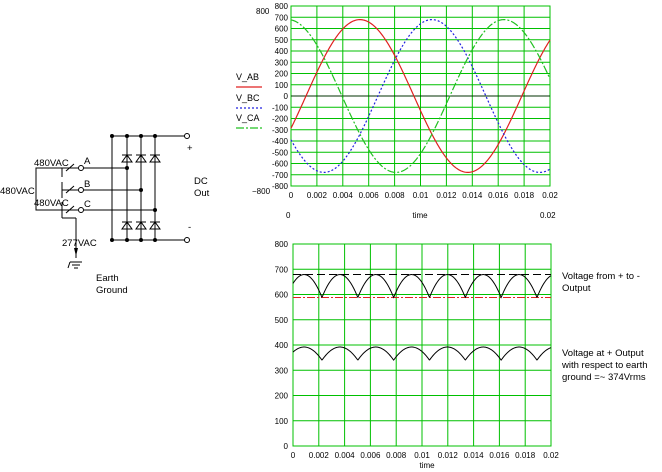 This screenshot has width=662, height=472. I want to click on y-tick-label: -200, so click(280, 119).